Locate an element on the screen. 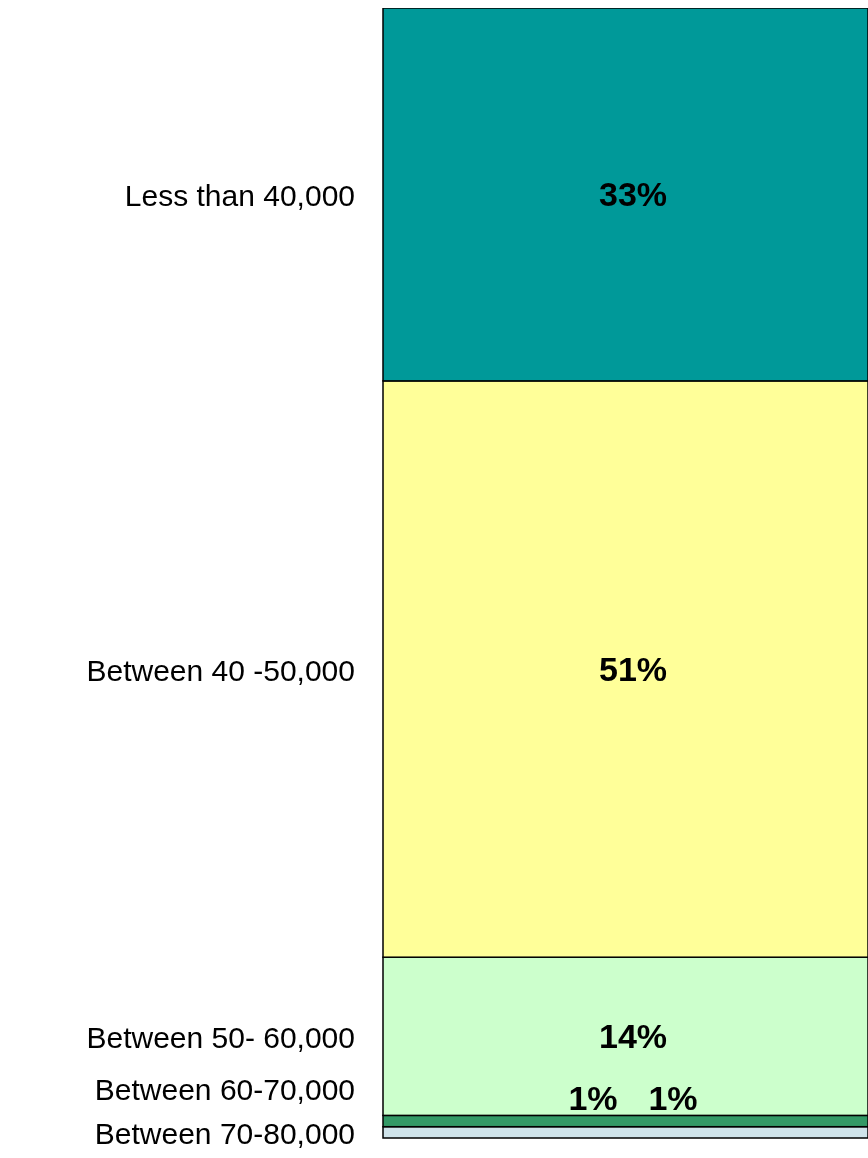 This screenshot has height=1158, width=868. series-label: Between 40 -50,000 is located at coordinates (220, 671).